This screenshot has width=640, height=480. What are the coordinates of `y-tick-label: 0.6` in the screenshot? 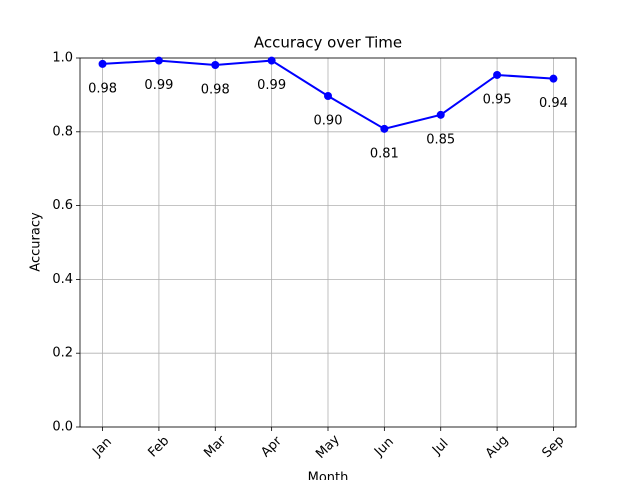 It's located at (62, 205).